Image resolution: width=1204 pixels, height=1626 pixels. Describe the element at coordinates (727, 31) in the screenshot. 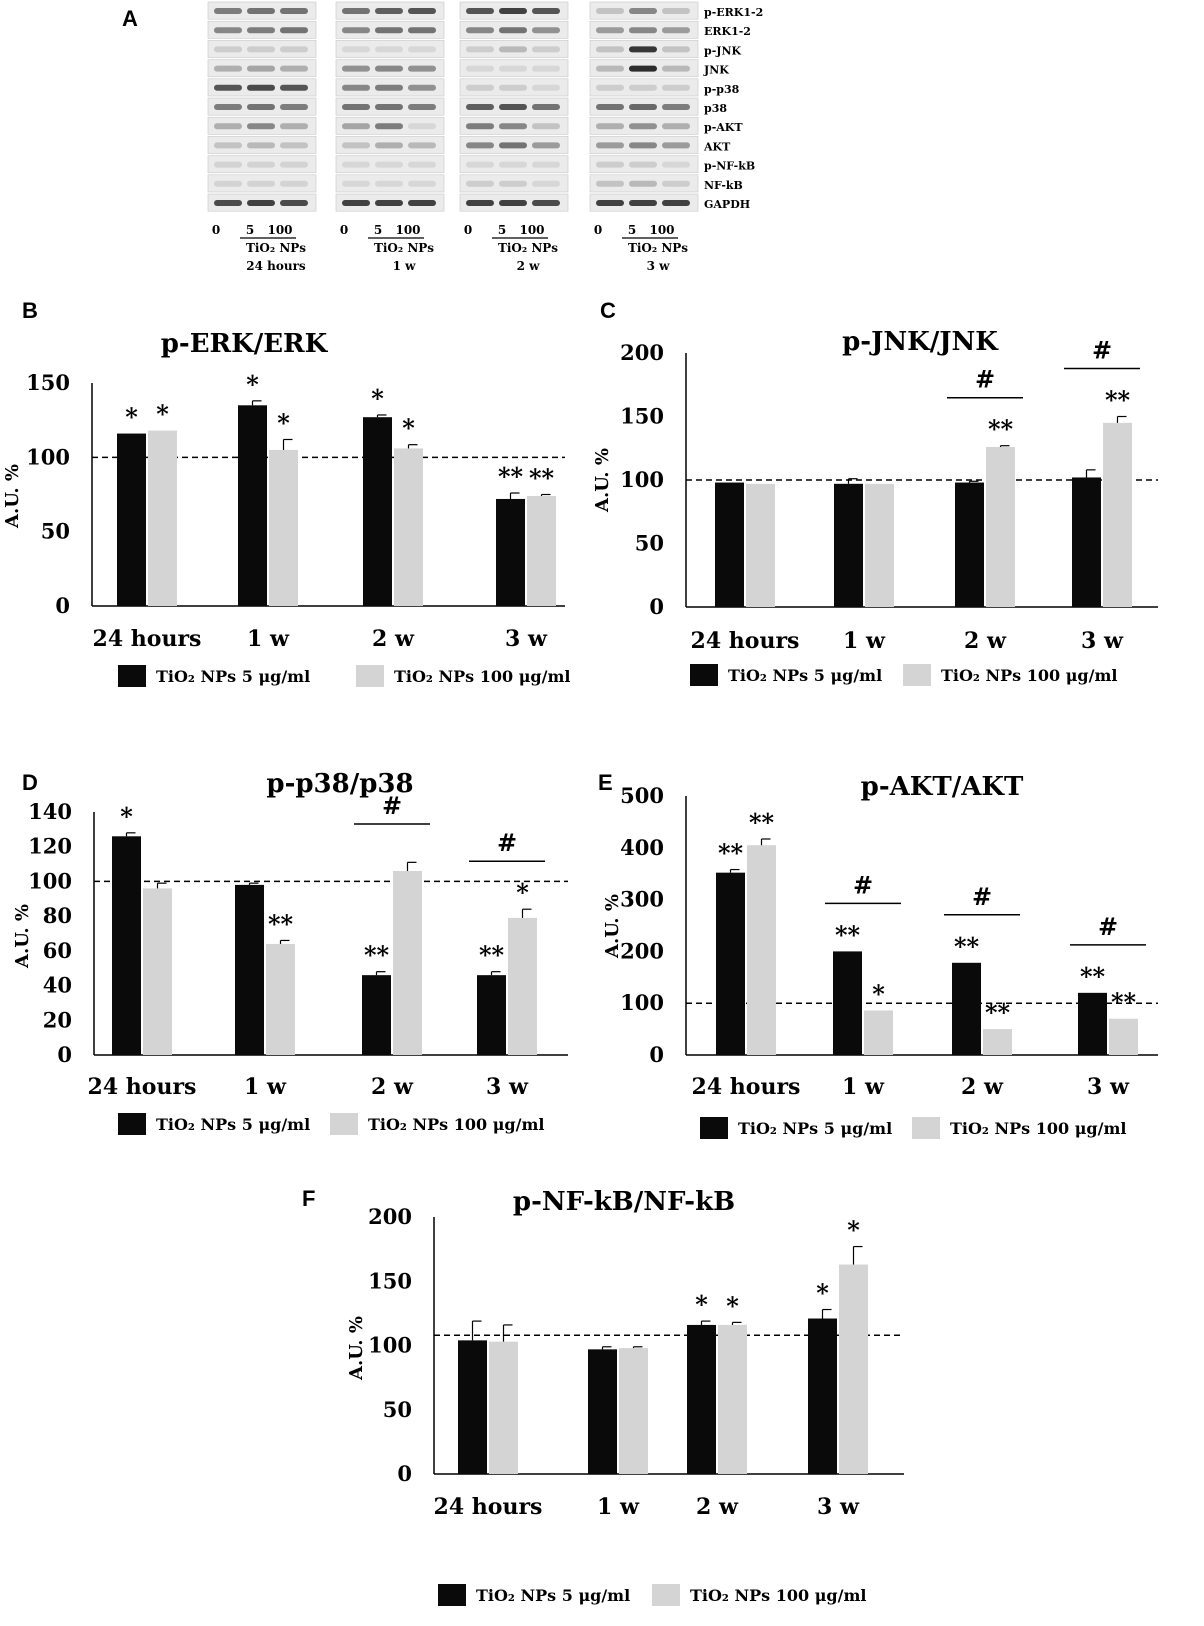

I see `blot-row-label: ERK1-2` at that location.